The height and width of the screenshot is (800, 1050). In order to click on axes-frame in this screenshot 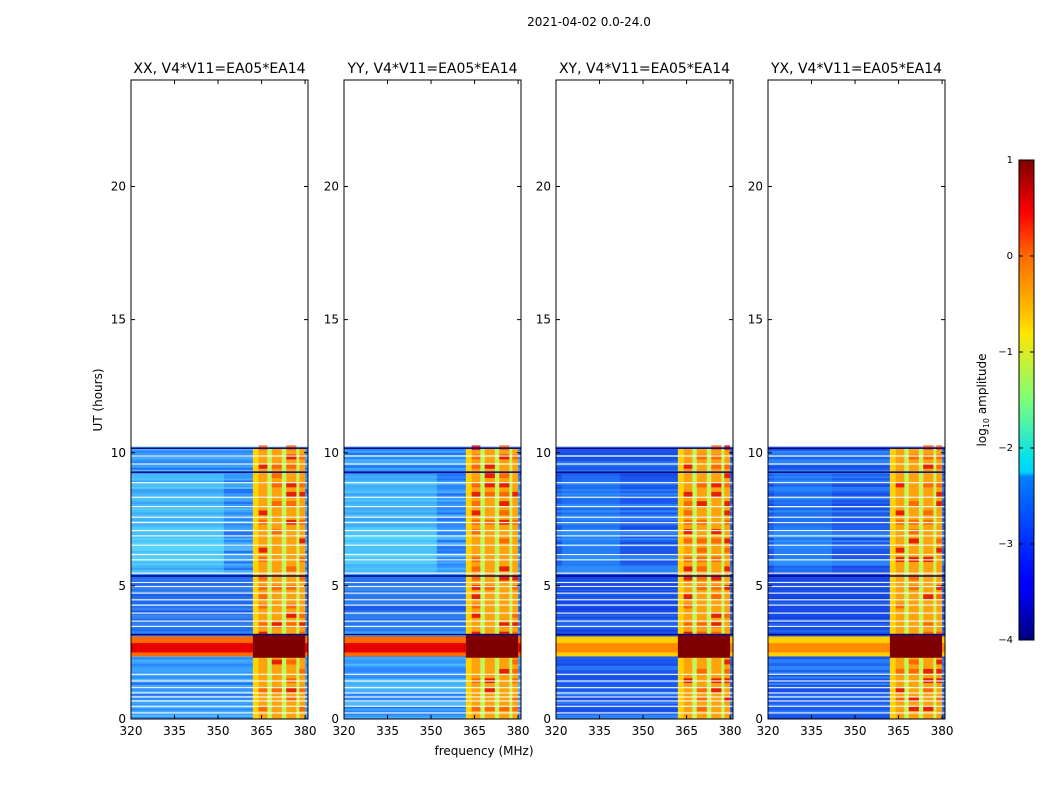, I will do `click(856, 399)`.